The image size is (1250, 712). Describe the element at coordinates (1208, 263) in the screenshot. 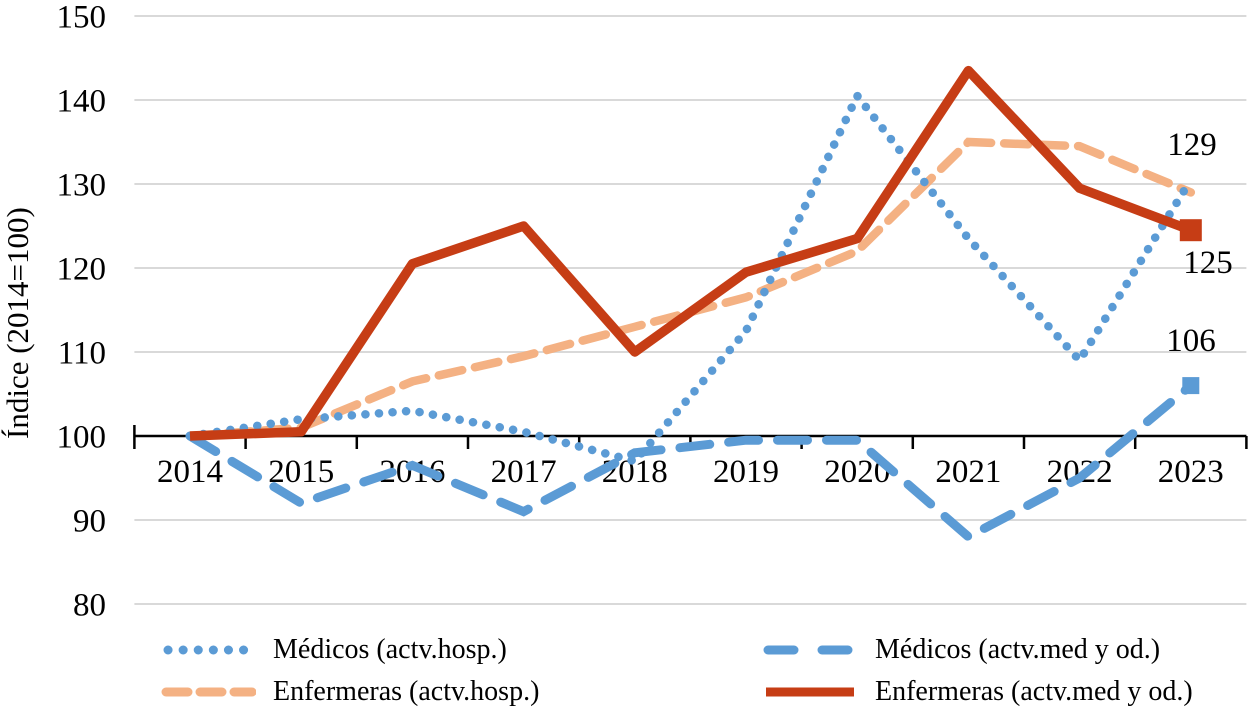

I see `data-label-enfermeras-med-2023: 125` at that location.